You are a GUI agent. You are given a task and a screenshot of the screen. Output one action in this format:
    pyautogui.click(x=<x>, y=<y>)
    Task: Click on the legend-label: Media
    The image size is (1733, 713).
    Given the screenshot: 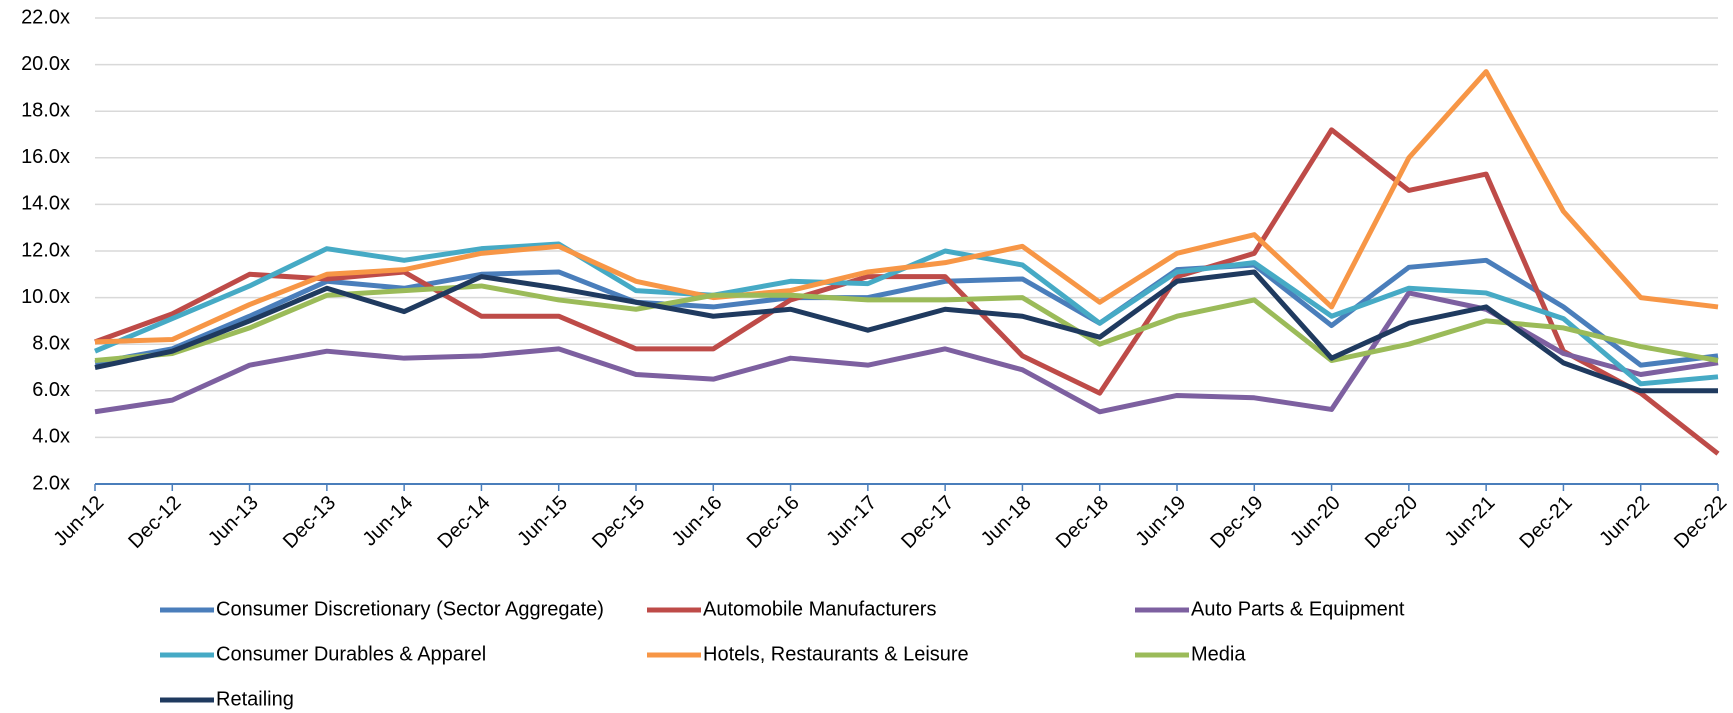 What is the action you would take?
    pyautogui.click(x=1218, y=654)
    